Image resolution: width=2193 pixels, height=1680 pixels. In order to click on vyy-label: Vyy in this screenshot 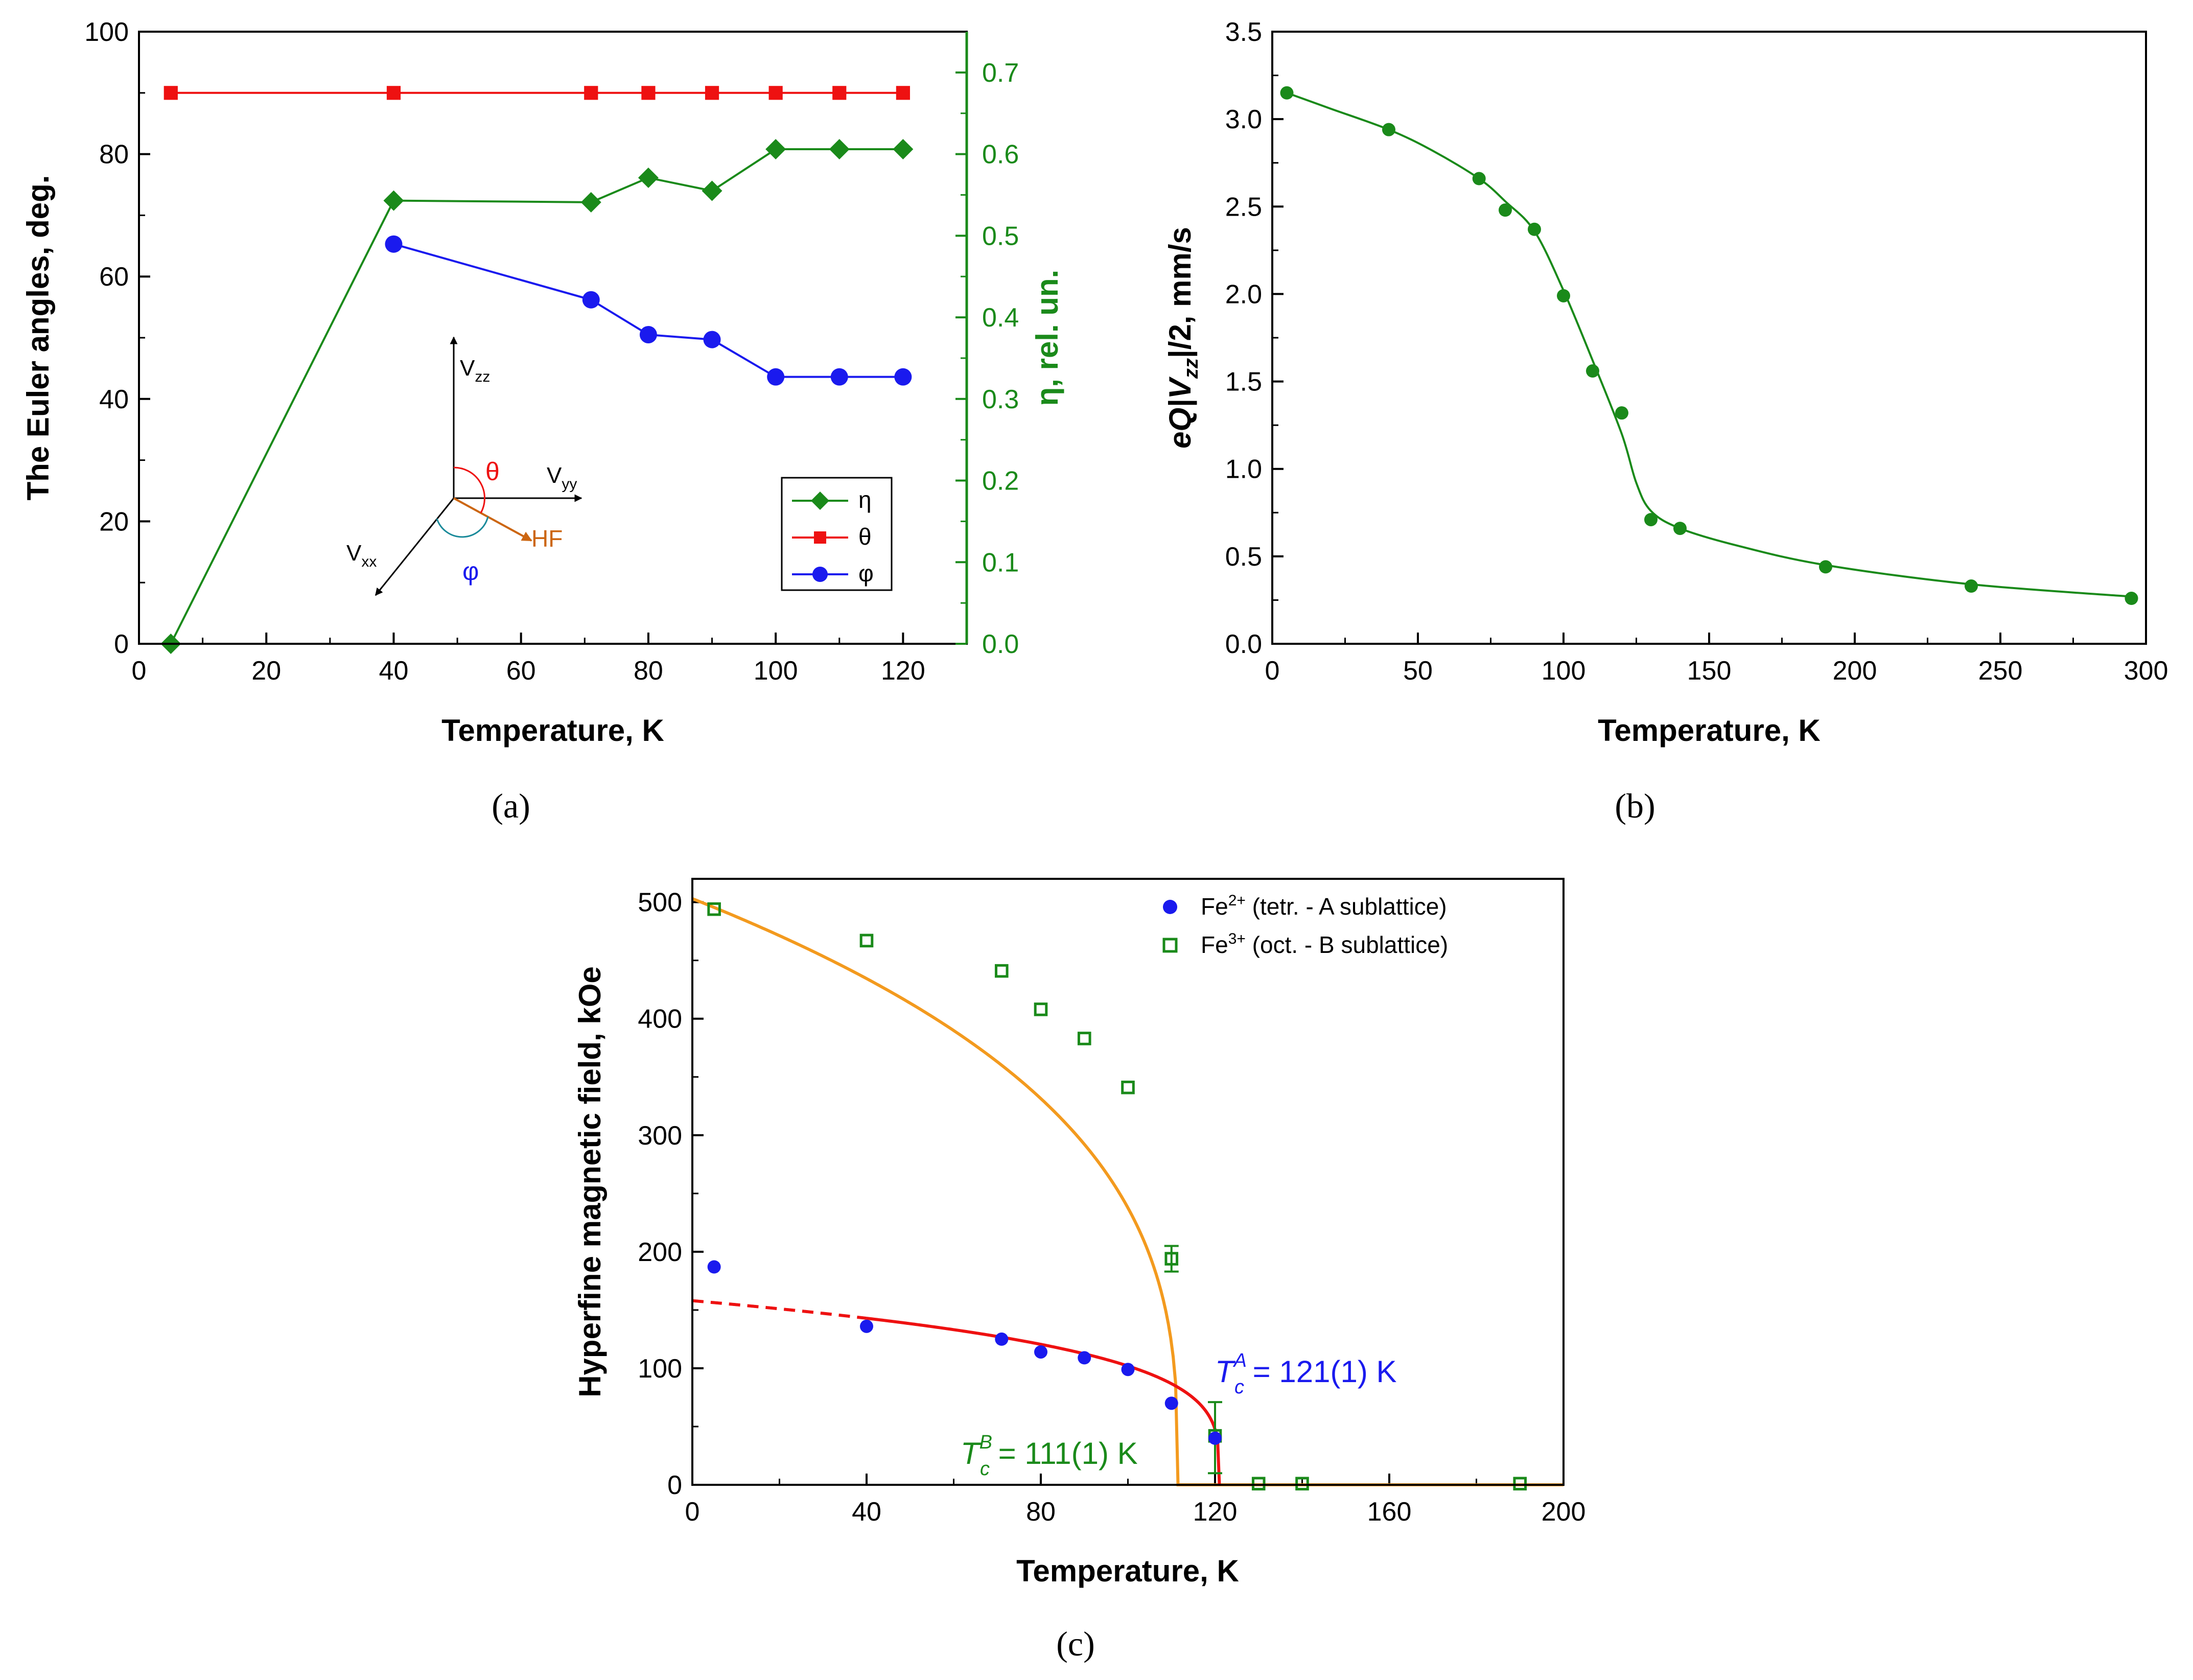, I will do `click(562, 478)`.